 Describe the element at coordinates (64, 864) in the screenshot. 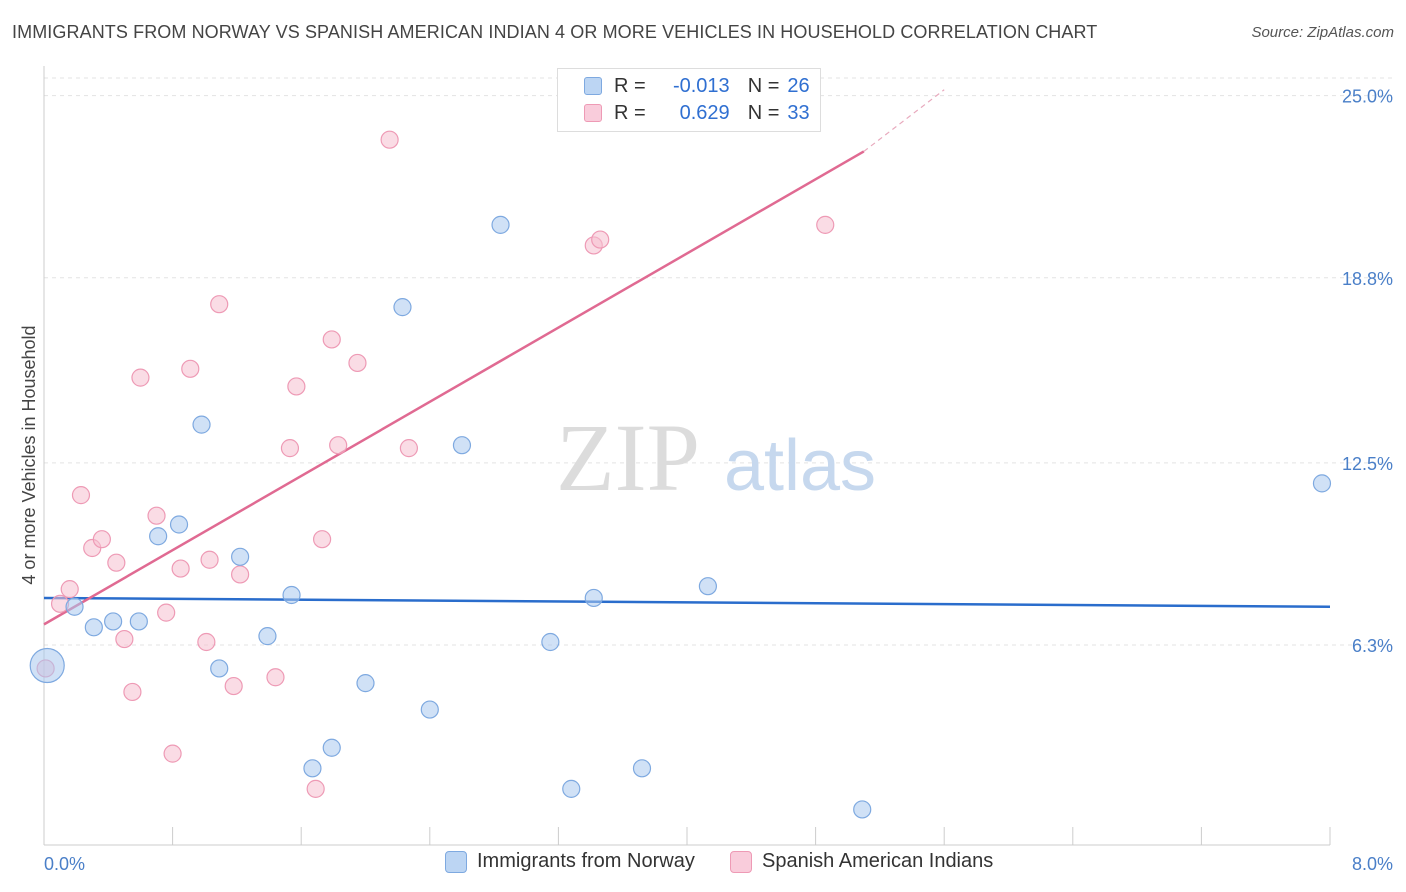

I see `x-tick-label-min: 0.0%` at that location.